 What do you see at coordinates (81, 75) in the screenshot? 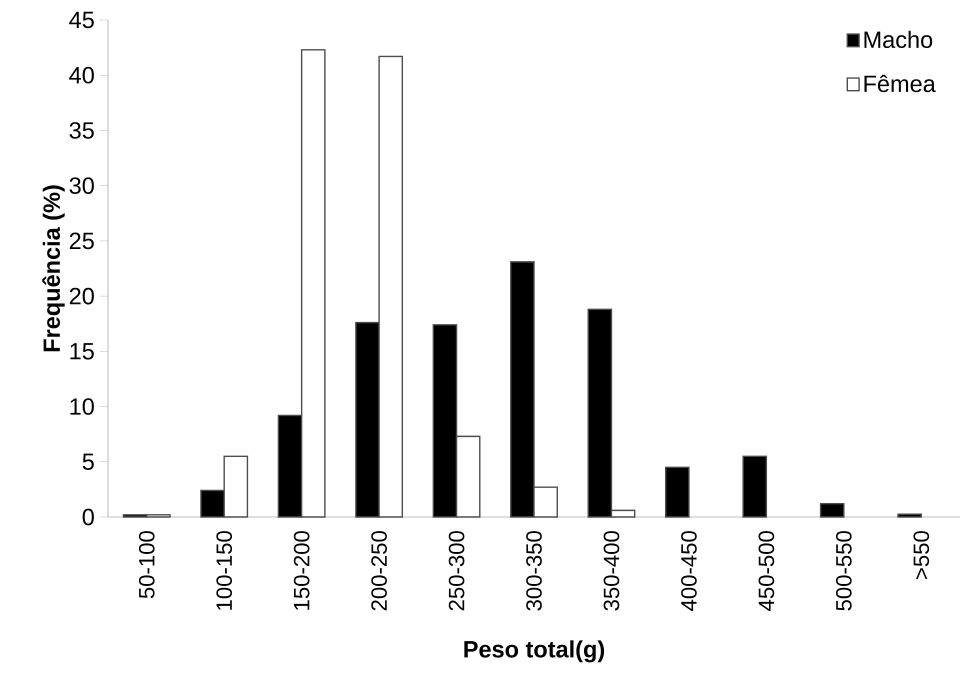
I see `y-tick-label: 40` at bounding box center [81, 75].